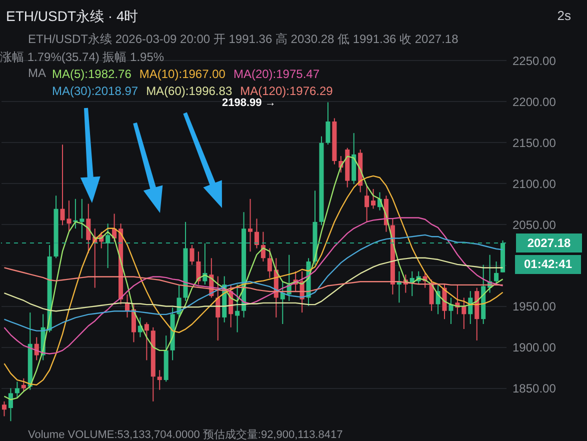 This screenshot has height=441, width=587. Describe the element at coordinates (82, 57) in the screenshot. I see `annotation: 涨幅 1.79%(35.74) 振幅 1.95%` at that location.